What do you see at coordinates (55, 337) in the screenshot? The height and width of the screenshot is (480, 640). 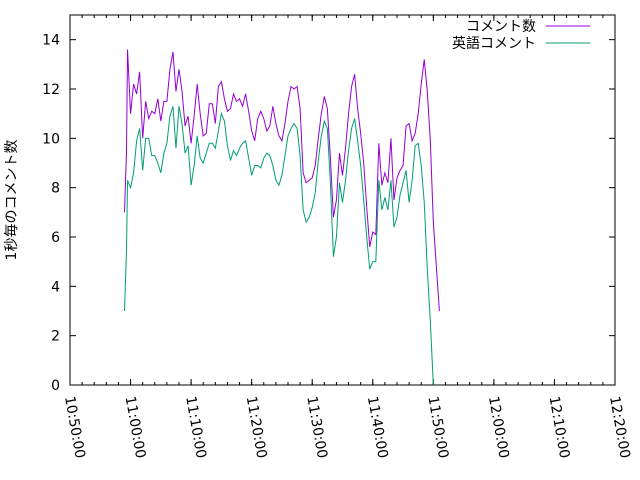 I see `y-tick-label: 2` at bounding box center [55, 337].